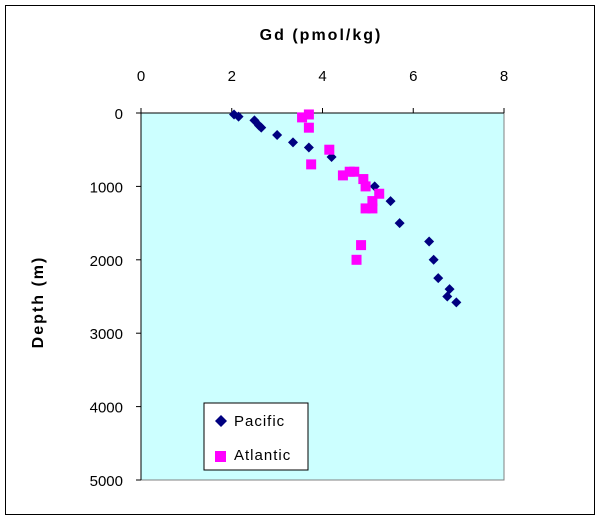  I want to click on legend-pacific-label: Pacific, so click(259, 421).